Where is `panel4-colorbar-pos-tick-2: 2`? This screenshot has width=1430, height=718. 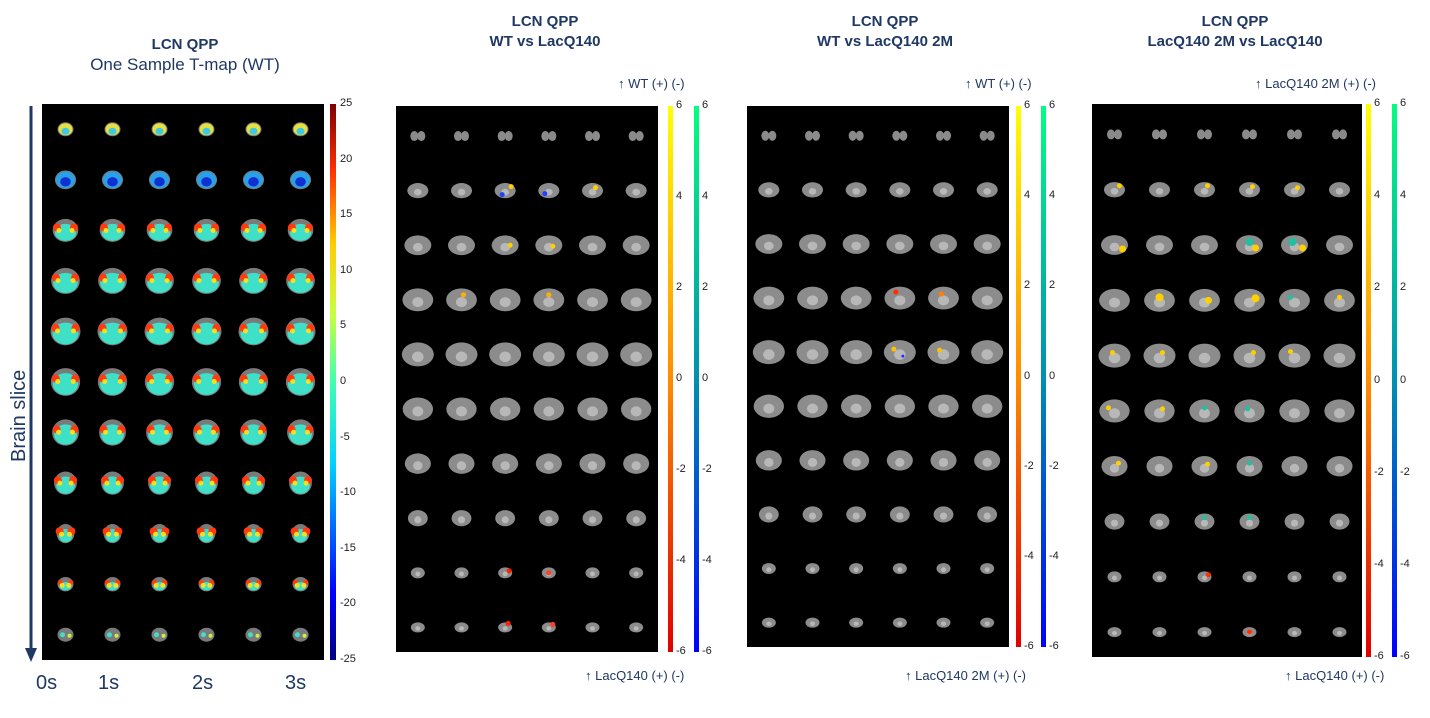 panel4-colorbar-pos-tick-2: 2 is located at coordinates (1377, 287).